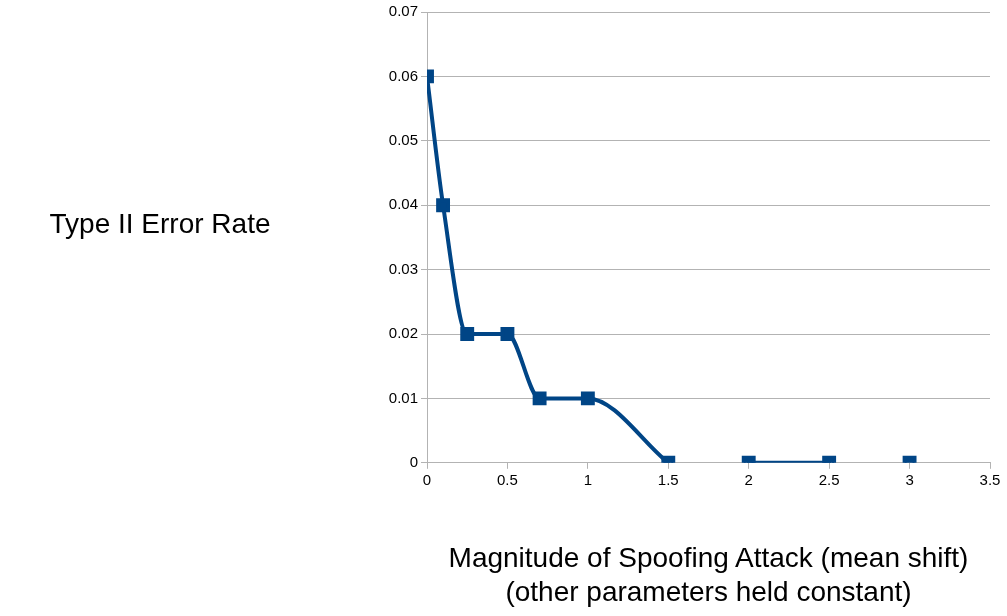 This screenshot has height=616, width=1007. Describe the element at coordinates (403, 333) in the screenshot. I see `y-tick-label: 0.02` at that location.